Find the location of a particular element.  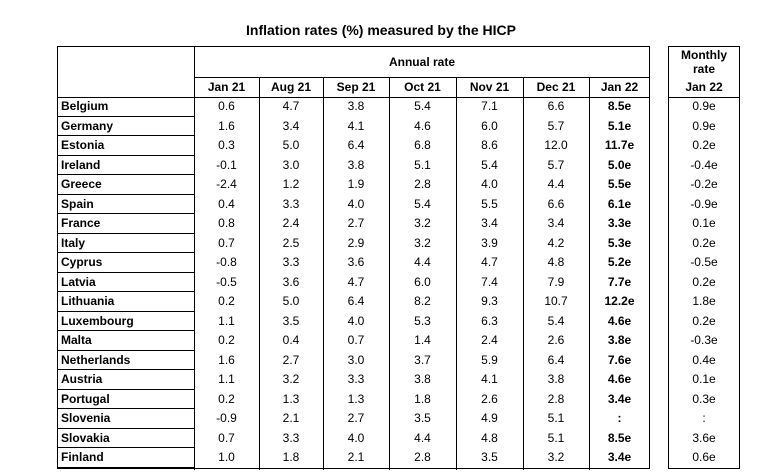

value: 11.7e is located at coordinates (619, 145).